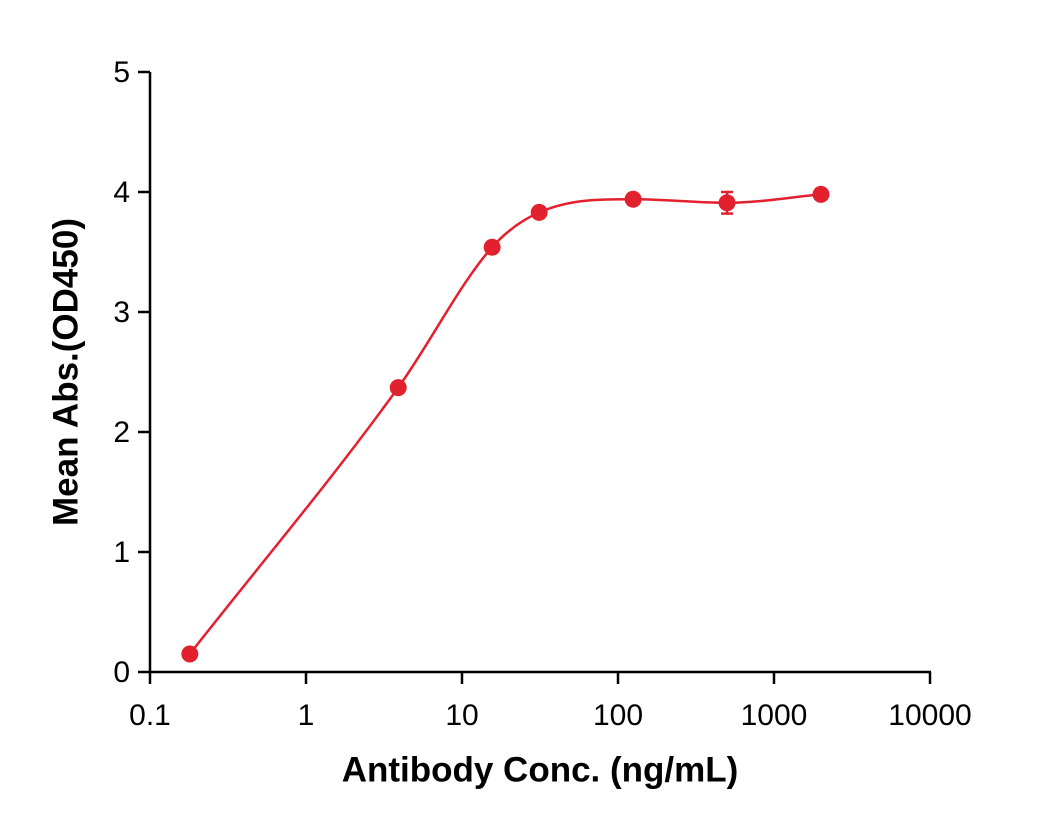  I want to click on x-tick-label: 0.1, so click(150, 715).